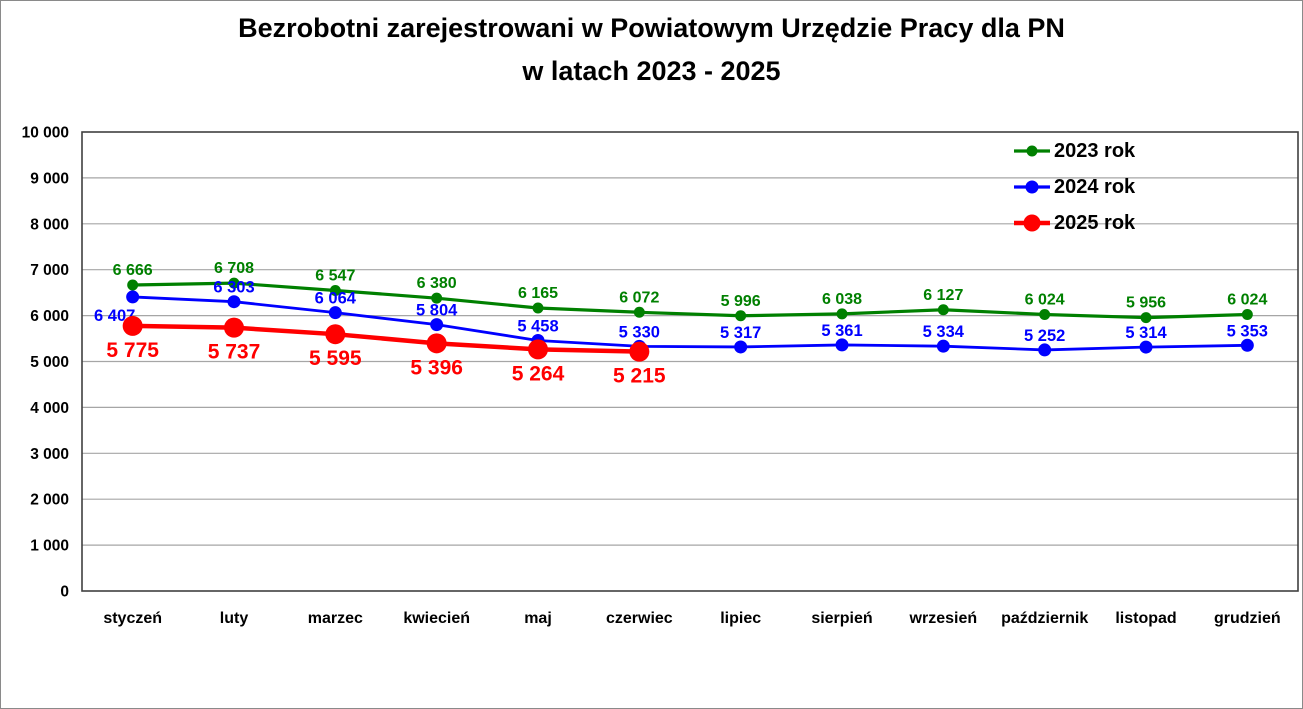 Image resolution: width=1303 pixels, height=709 pixels. Describe the element at coordinates (437, 311) in the screenshot. I see `data-point-label: 5 804` at that location.